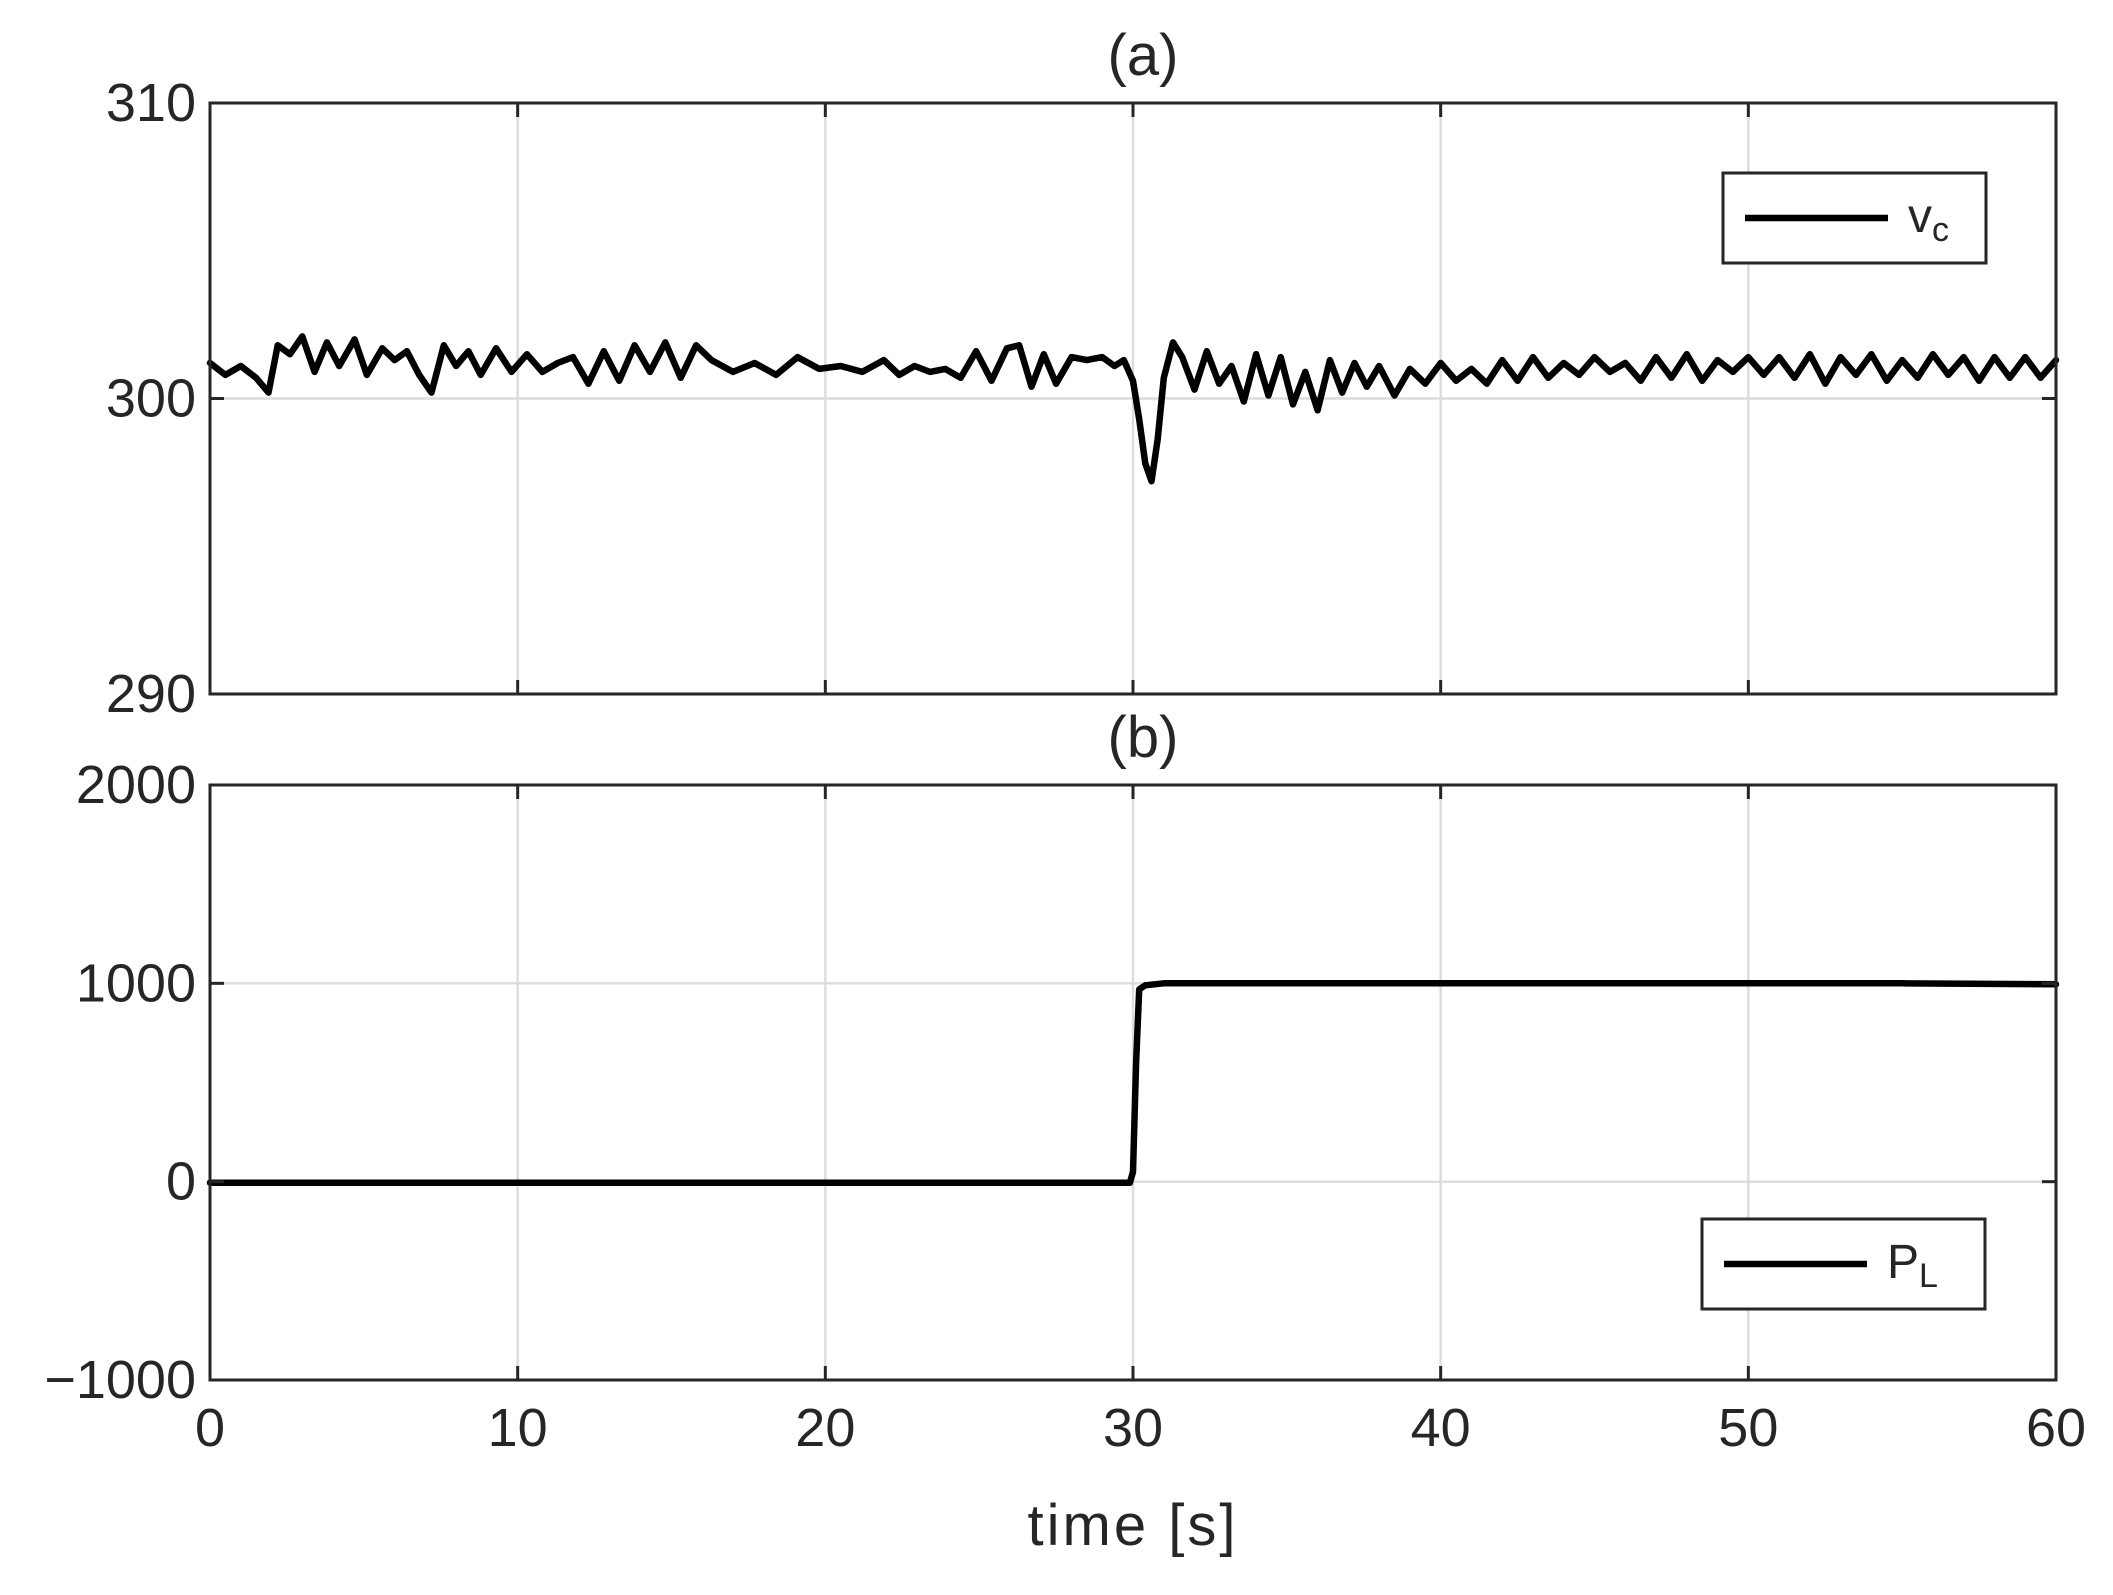  Describe the element at coordinates (1133, 1525) in the screenshot. I see `x-axis-label: time [s]` at that location.